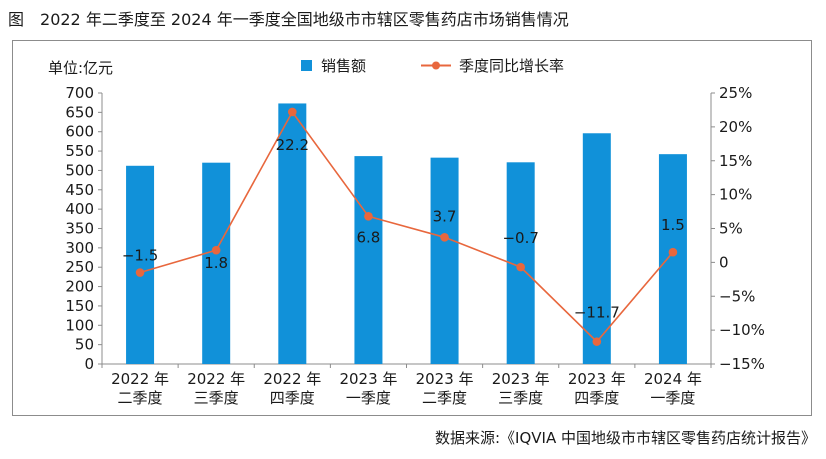  I want to click on legend-line-label: 季度同比增长率, so click(511, 66).